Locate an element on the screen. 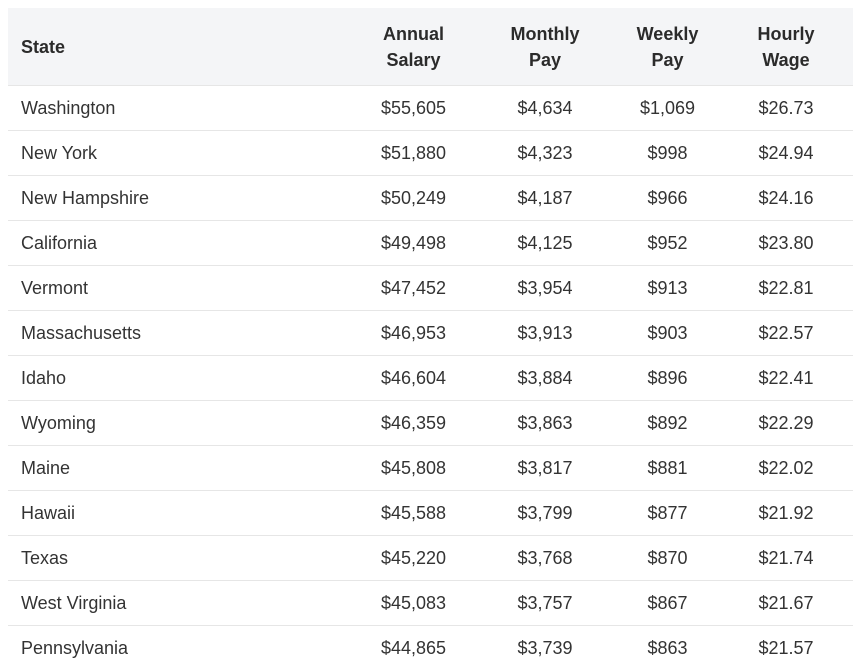  header-annual-salary-line1: Annual is located at coordinates (413, 34).